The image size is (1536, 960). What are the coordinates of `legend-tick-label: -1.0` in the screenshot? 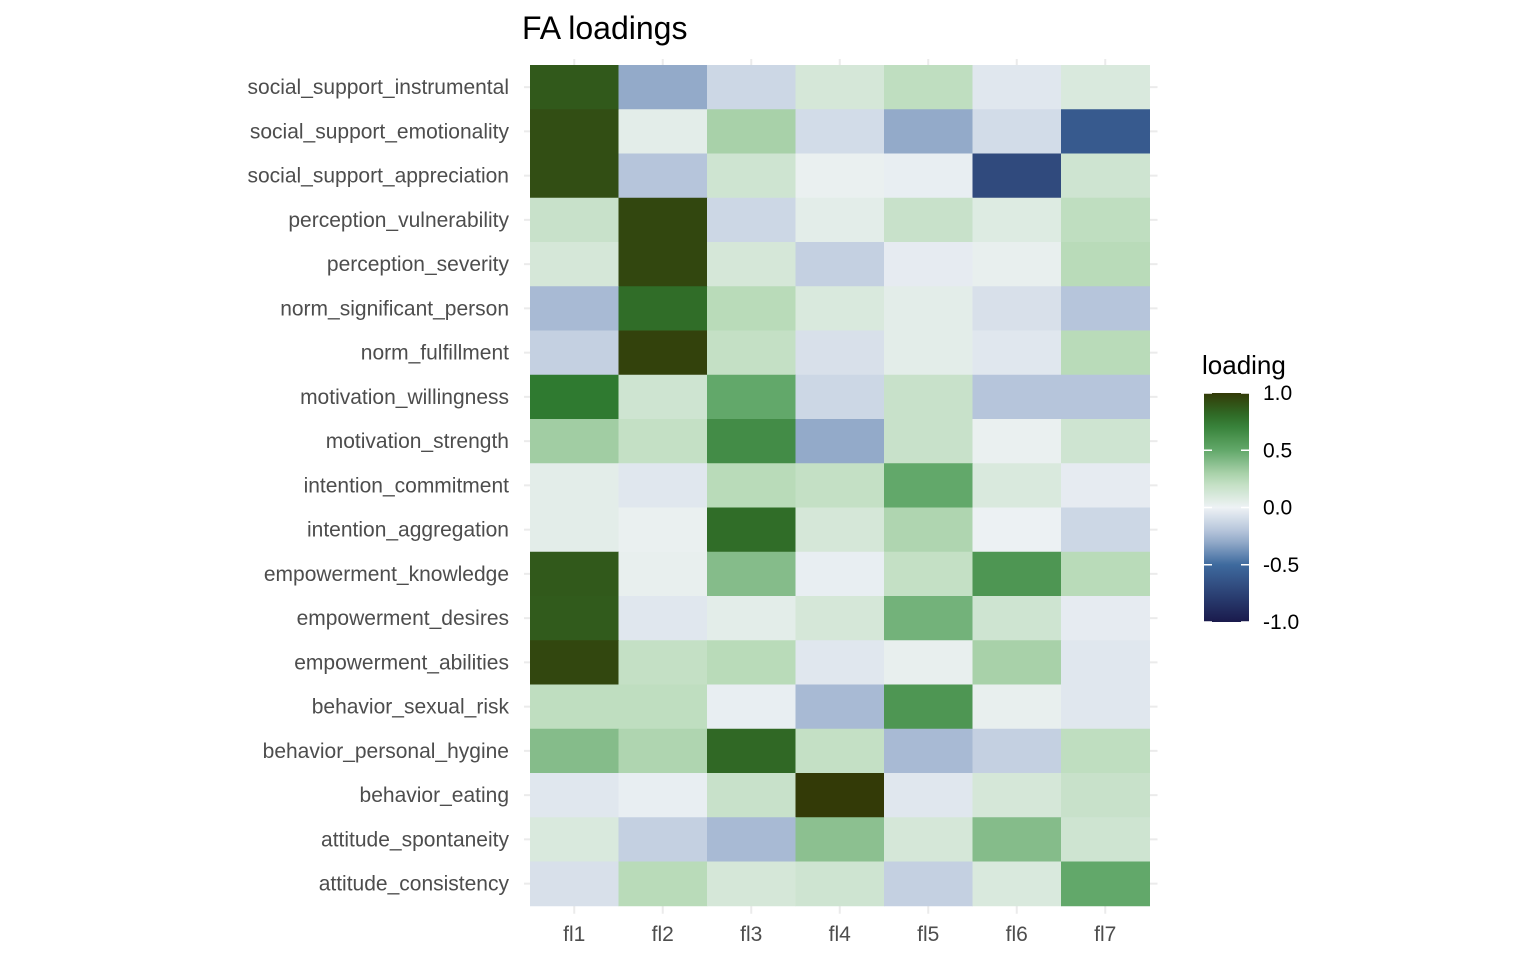 It's located at (1281, 622).